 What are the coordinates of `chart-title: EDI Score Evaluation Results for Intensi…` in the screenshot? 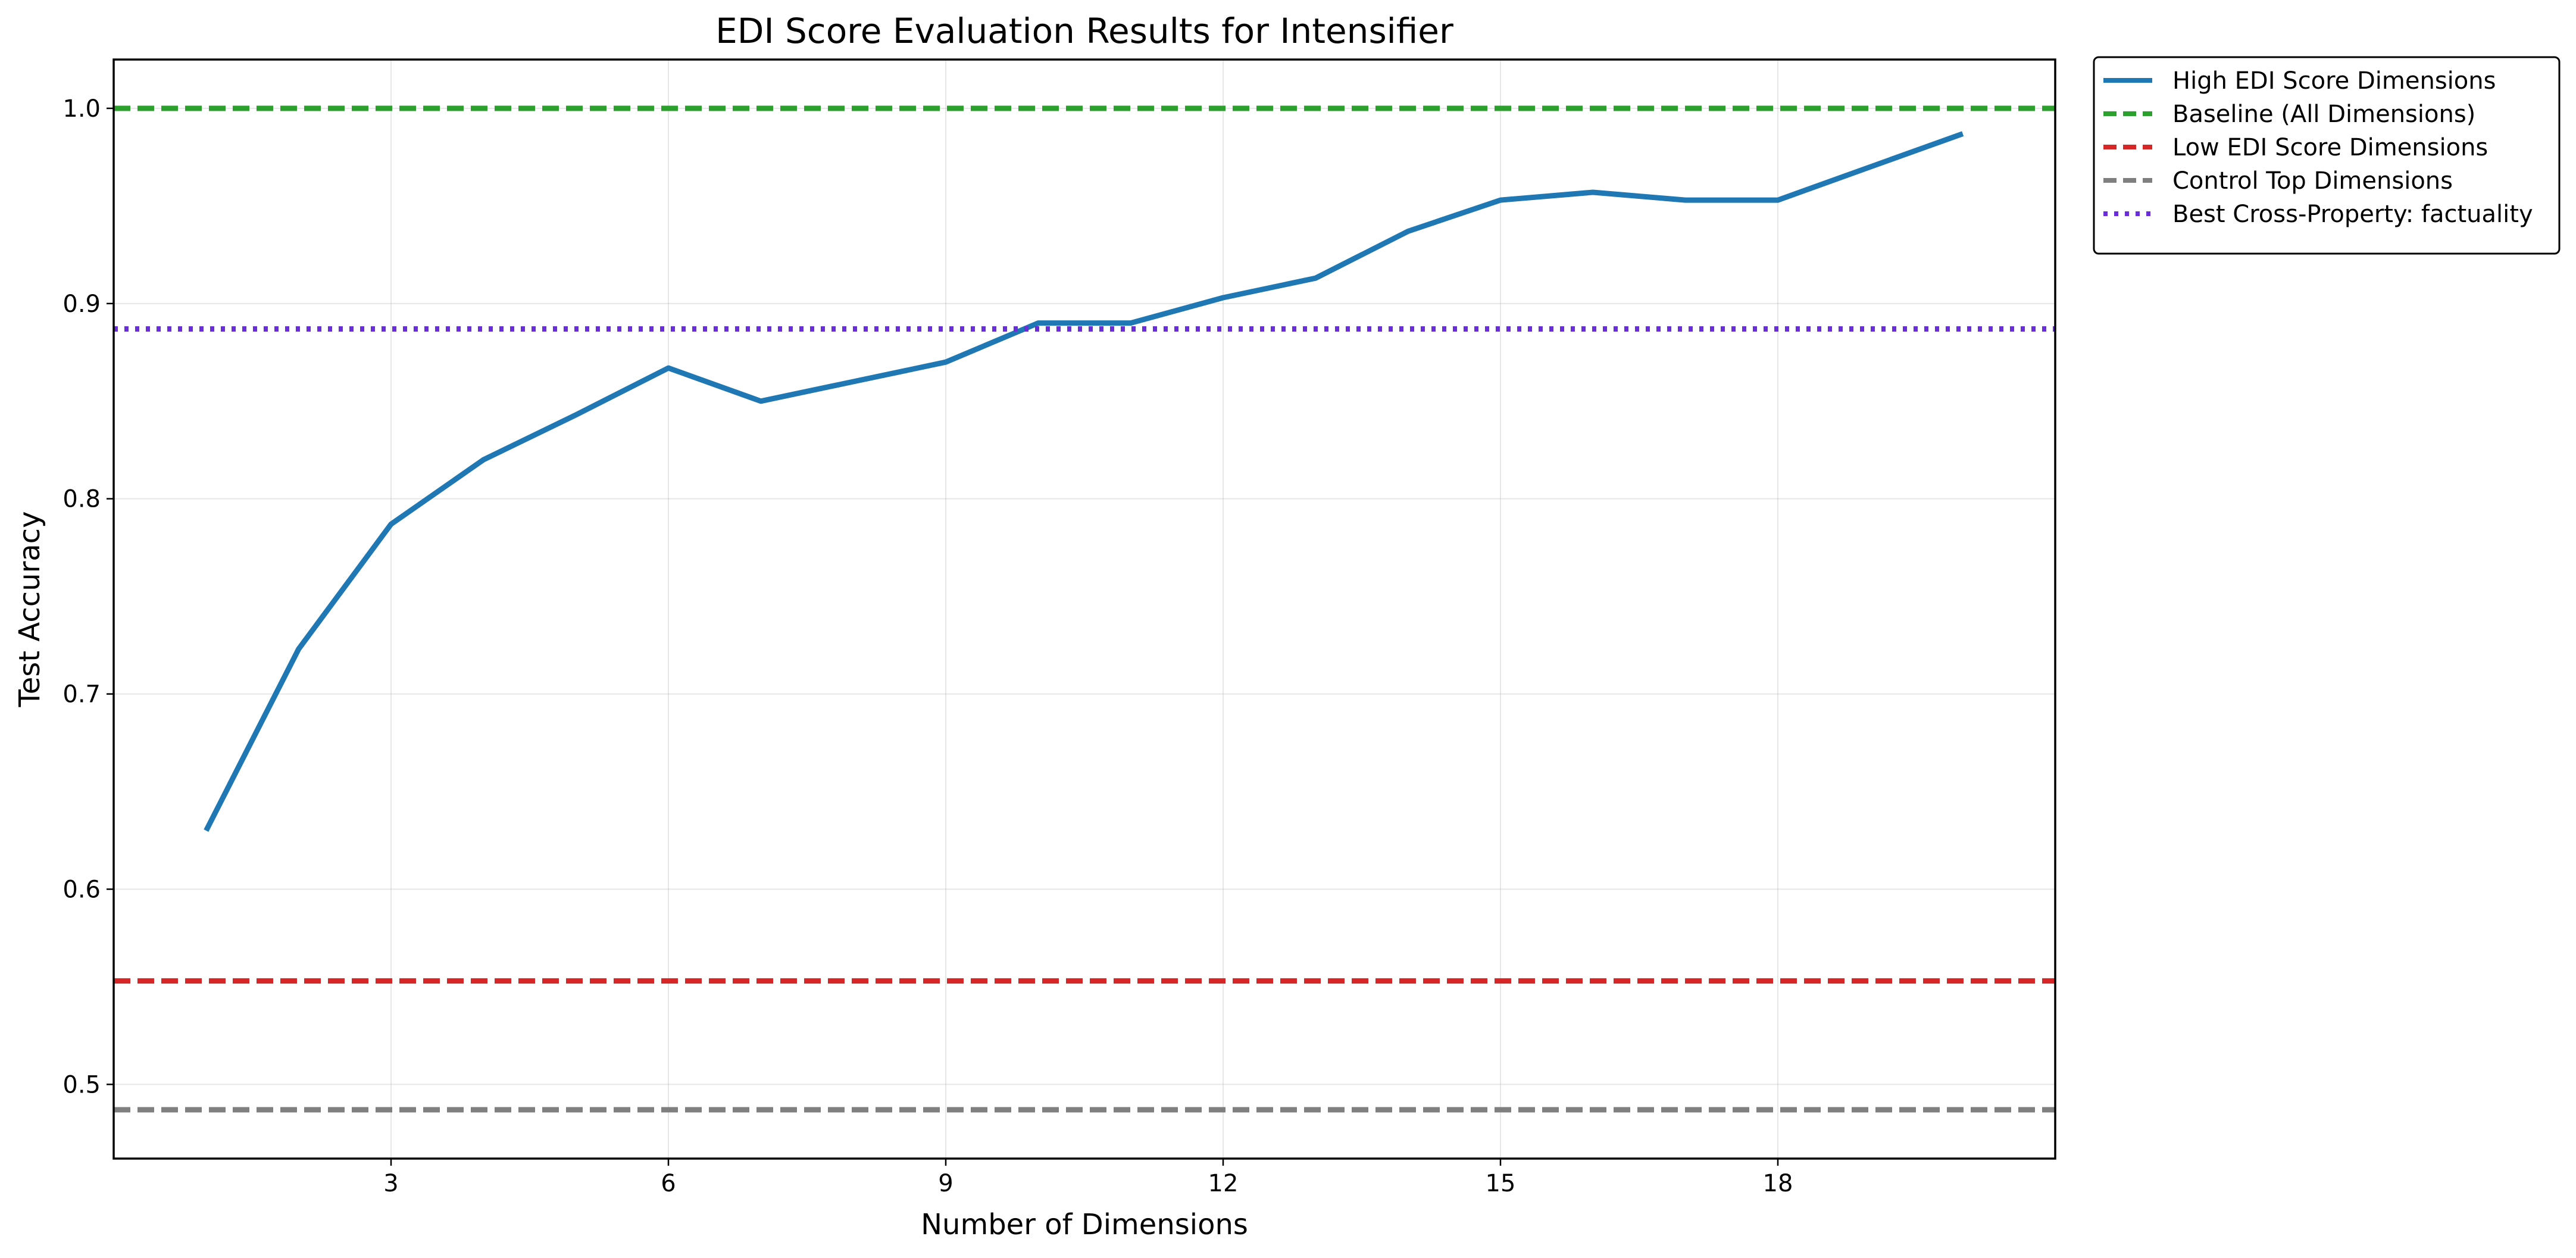 It's located at (1084, 31).